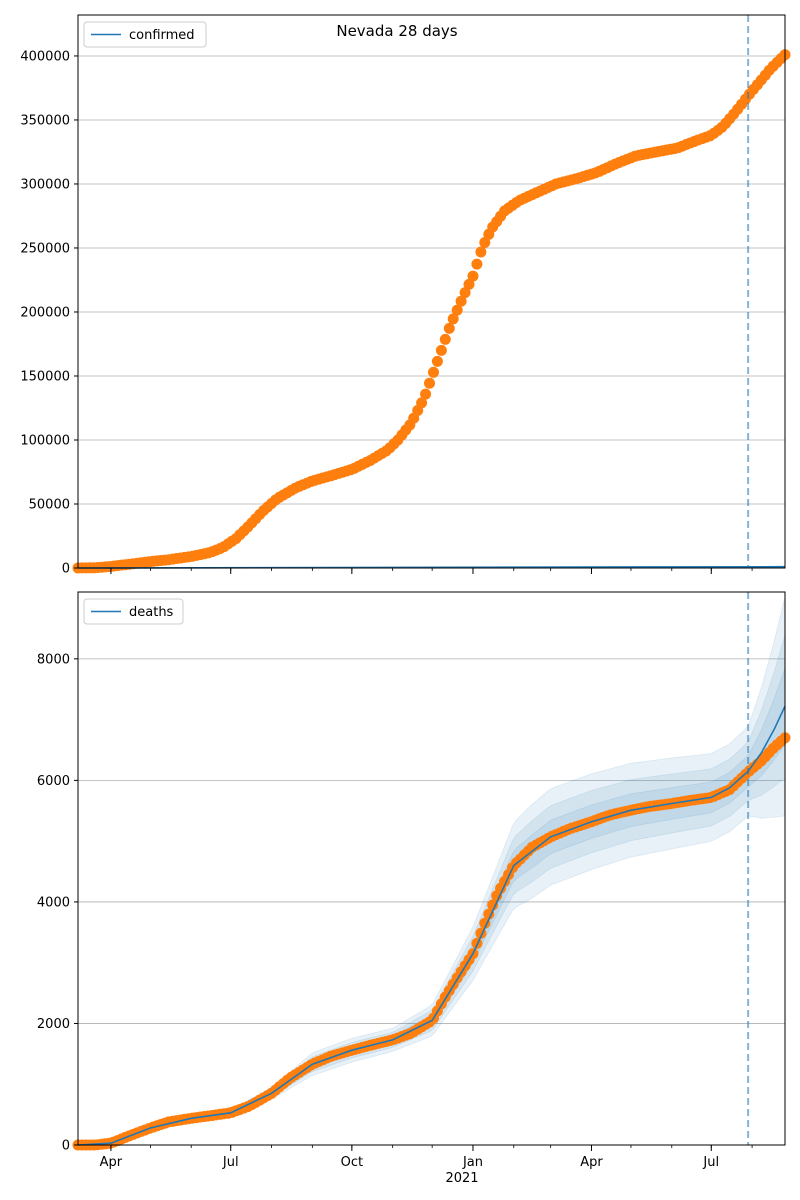 The width and height of the screenshot is (800, 1200). Describe the element at coordinates (45, 184) in the screenshot. I see `y-tick-label: 300000` at that location.